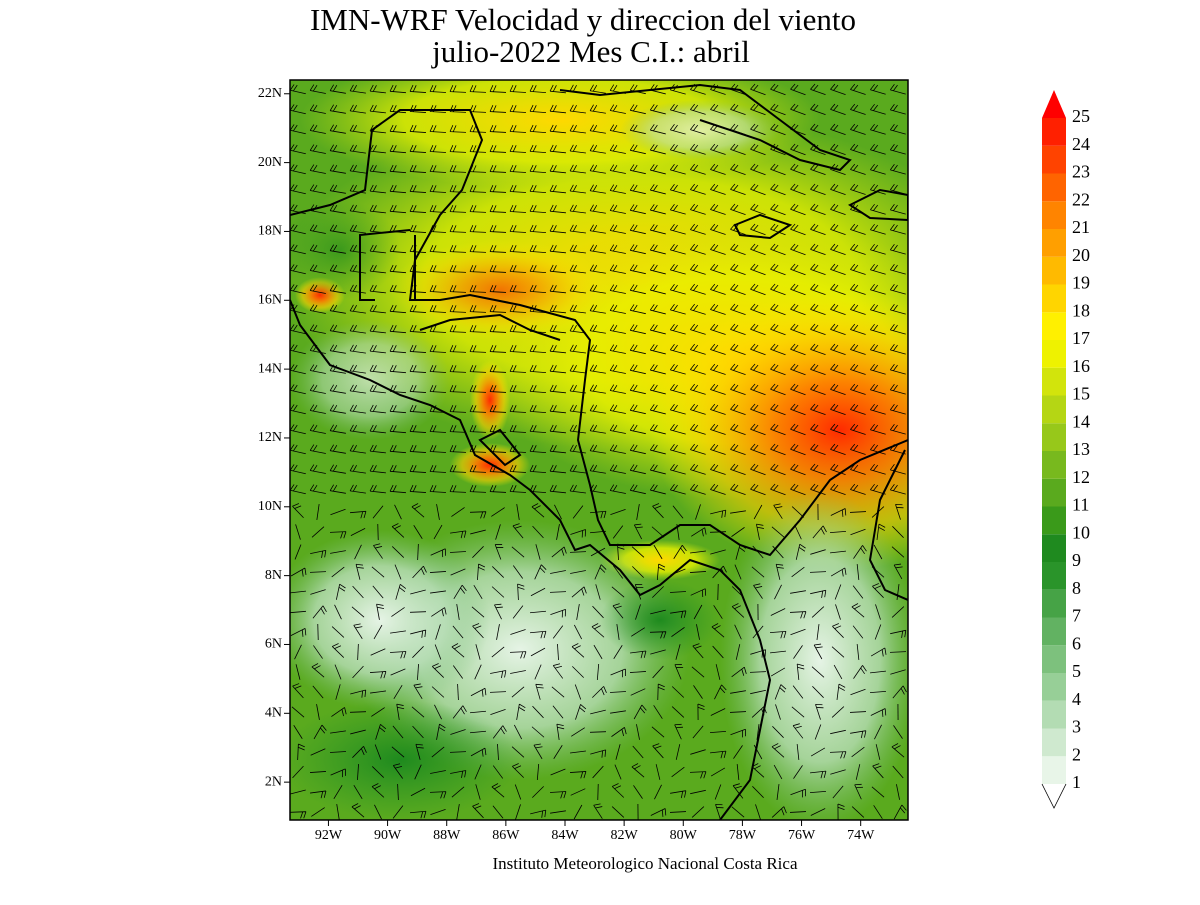  Describe the element at coordinates (270, 162) in the screenshot. I see `lat-tick-label: 20N` at that location.